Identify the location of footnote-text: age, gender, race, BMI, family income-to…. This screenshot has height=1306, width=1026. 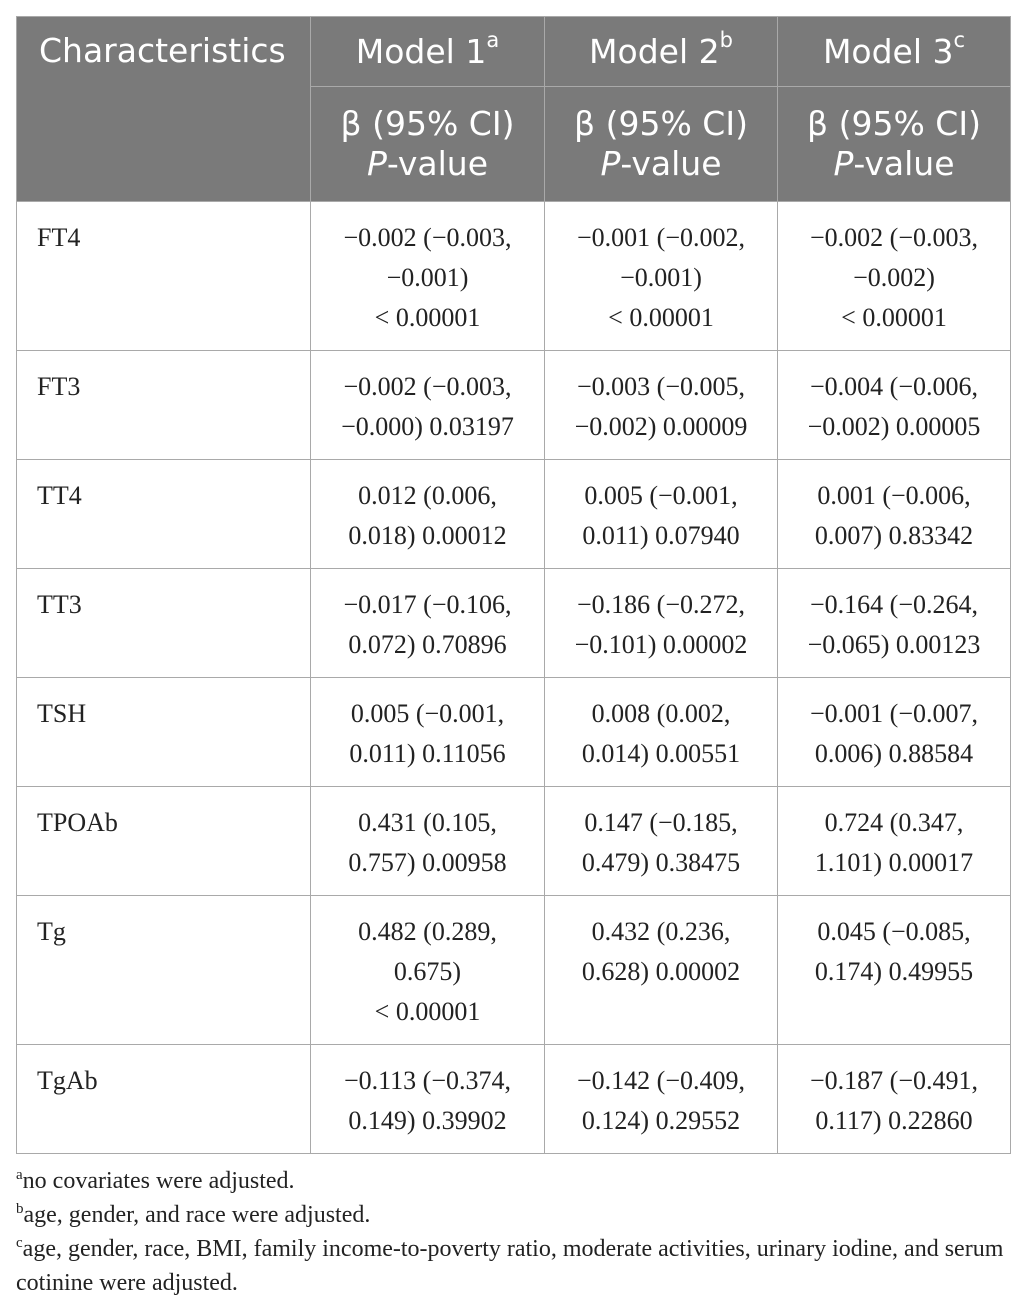
(510, 1266).